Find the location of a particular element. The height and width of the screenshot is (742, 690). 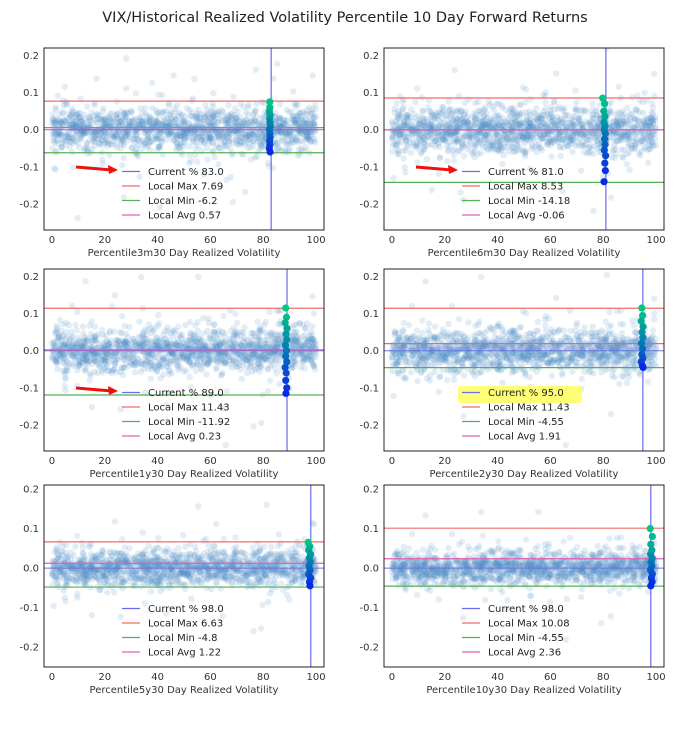

x-axis-label: Percentile3m30 Day Realized Volatility is located at coordinates (184, 253).